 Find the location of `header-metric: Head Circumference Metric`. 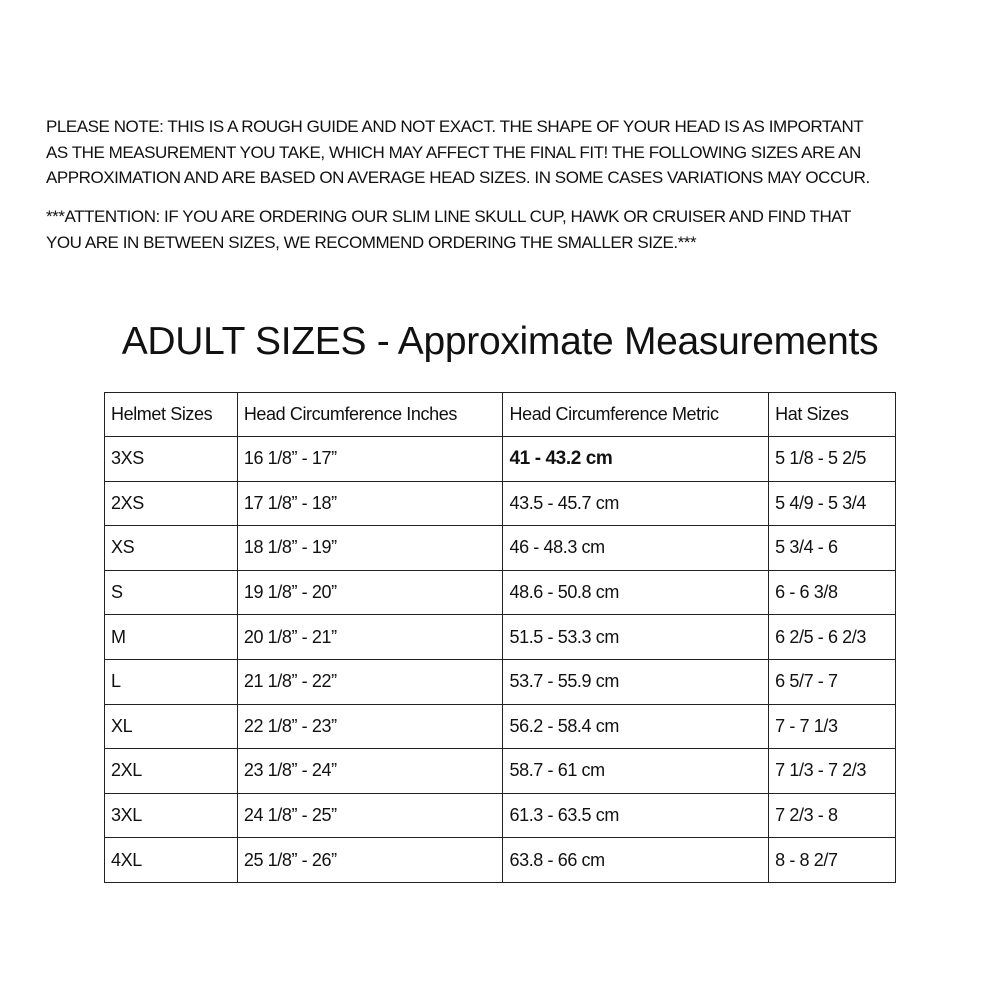

header-metric: Head Circumference Metric is located at coordinates (636, 414).